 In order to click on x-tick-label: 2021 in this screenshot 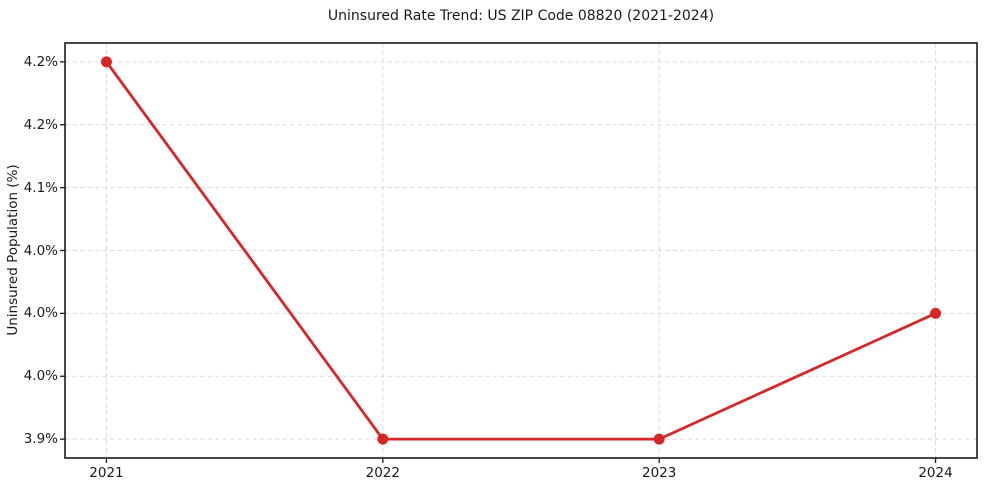, I will do `click(106, 473)`.